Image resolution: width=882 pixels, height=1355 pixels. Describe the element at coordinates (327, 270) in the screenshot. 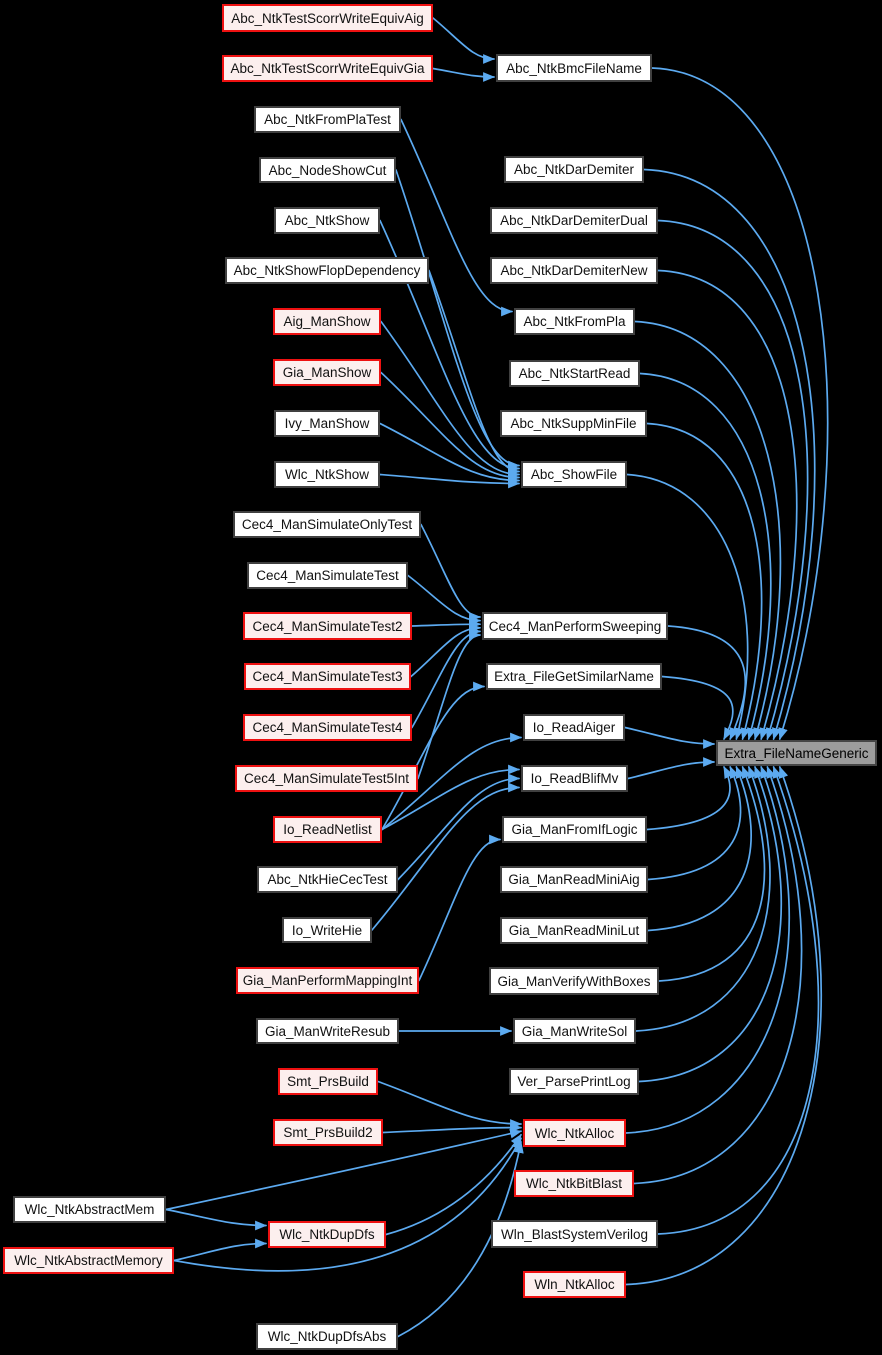

I see `function-node-Abc_NtkShowFlopDependency: Abc_NtkShowFlopDependency` at that location.